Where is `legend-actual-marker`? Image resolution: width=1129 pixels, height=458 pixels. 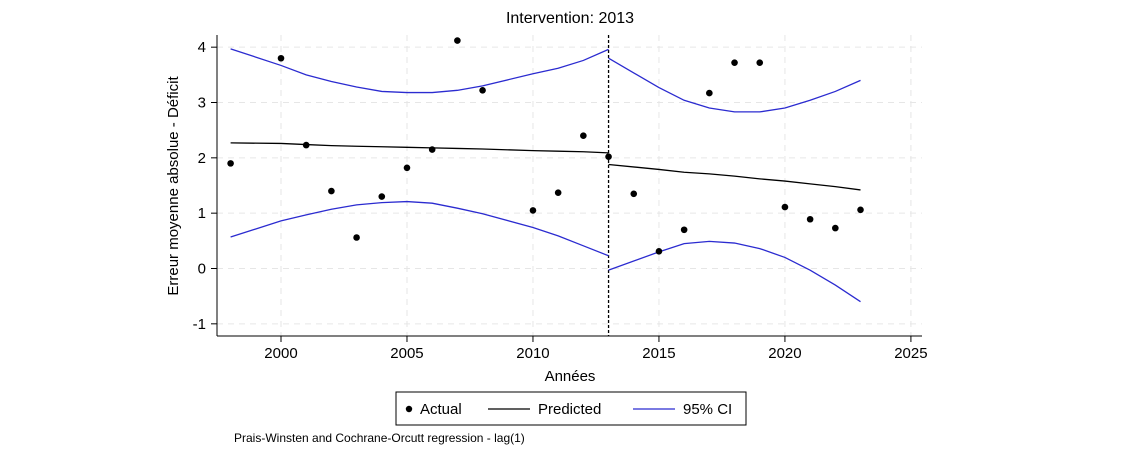 legend-actual-marker is located at coordinates (409, 409).